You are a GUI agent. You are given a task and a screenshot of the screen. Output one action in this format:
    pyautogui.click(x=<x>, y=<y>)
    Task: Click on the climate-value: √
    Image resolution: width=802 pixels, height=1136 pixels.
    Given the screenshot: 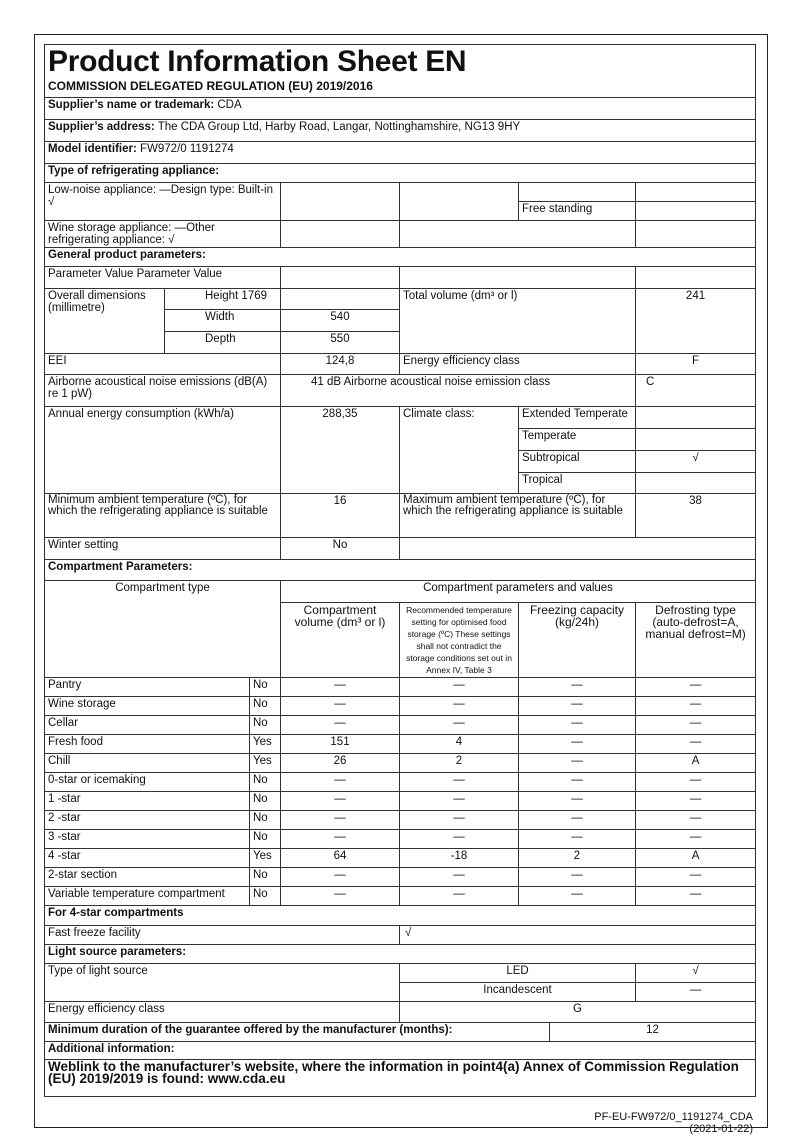 What is the action you would take?
    pyautogui.click(x=695, y=461)
    